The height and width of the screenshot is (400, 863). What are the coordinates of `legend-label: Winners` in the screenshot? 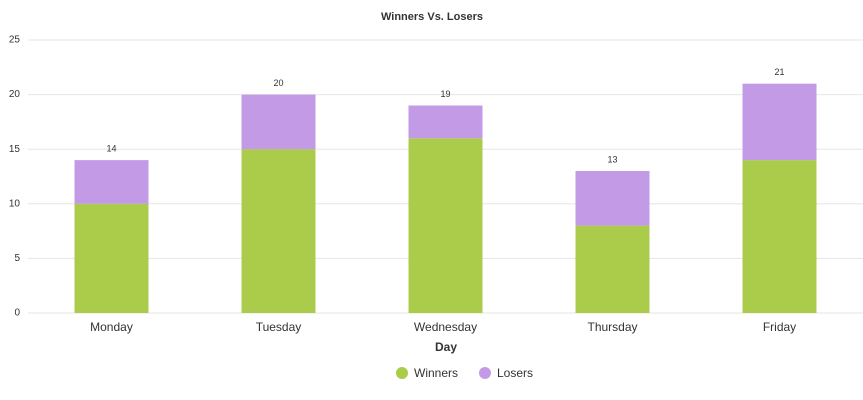 It's located at (436, 373).